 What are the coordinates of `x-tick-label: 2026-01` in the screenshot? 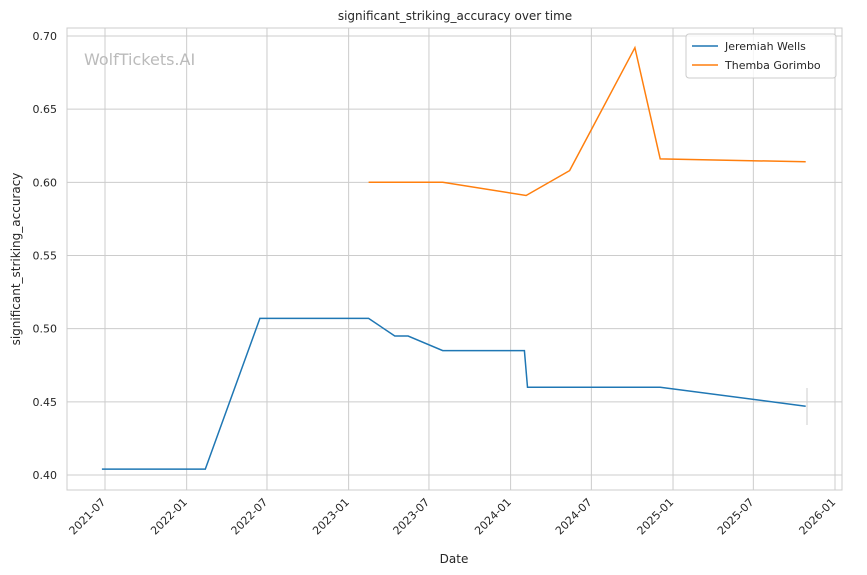 It's located at (818, 517).